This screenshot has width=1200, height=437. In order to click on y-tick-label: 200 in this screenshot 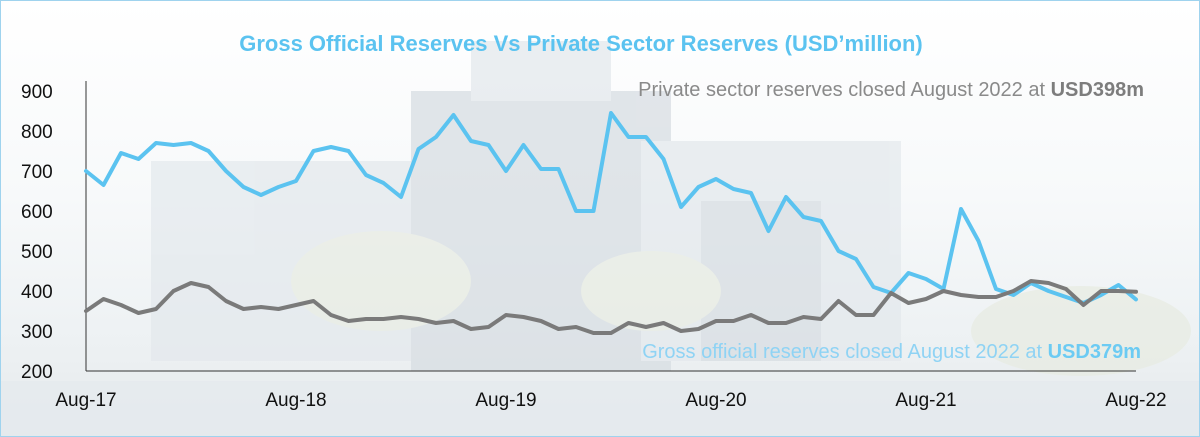, I will do `click(37, 372)`.